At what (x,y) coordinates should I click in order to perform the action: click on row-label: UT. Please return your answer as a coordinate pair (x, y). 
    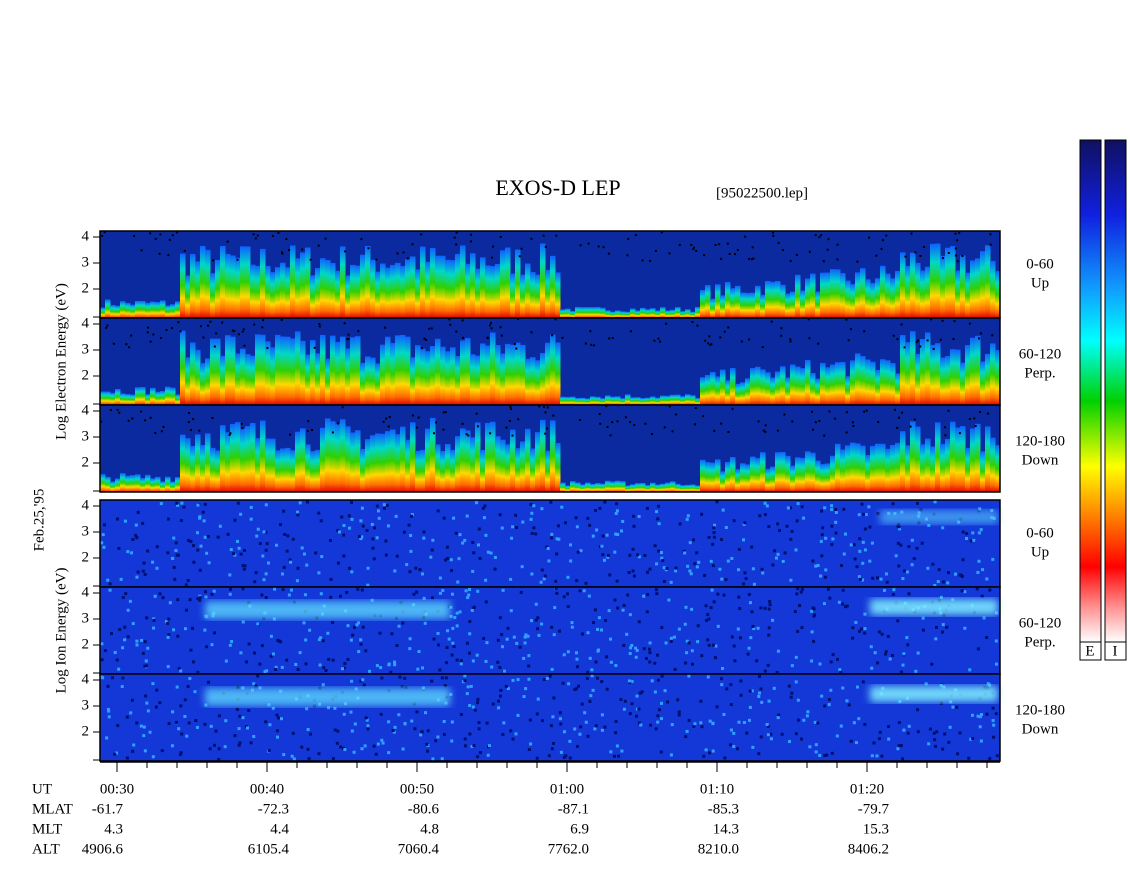
    Looking at the image, I should click on (42, 789).